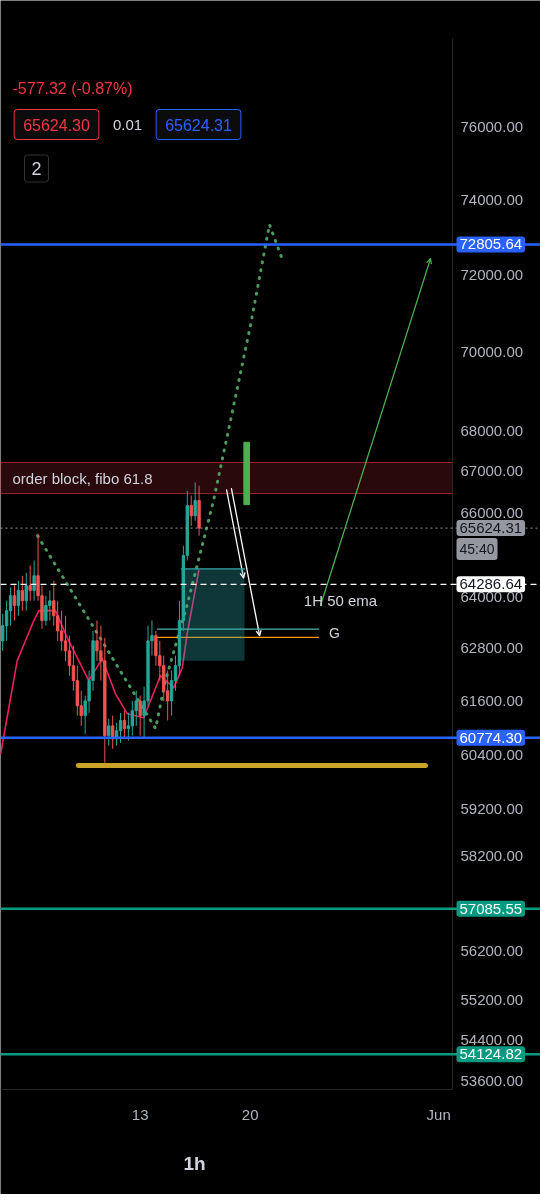  I want to click on annotation: 1H 50 ema, so click(340, 600).